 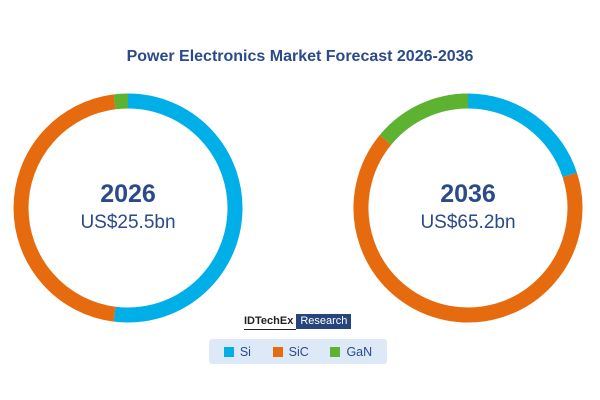 I want to click on legend-swatch-si, so click(x=228, y=351).